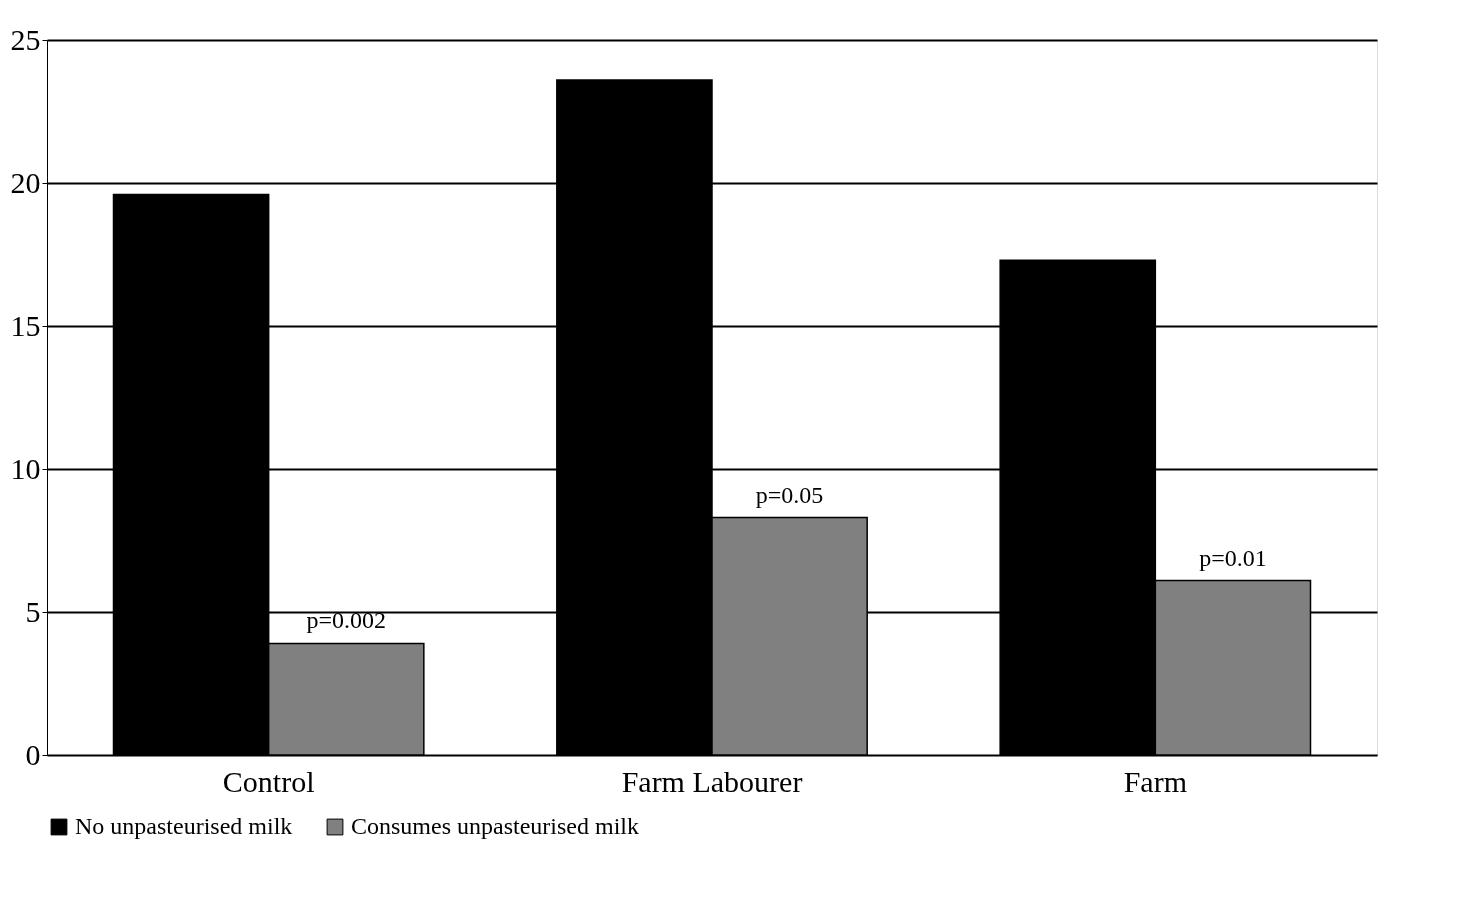 This screenshot has width=1478, height=911. I want to click on x-tick-label: Control, so click(268, 781).